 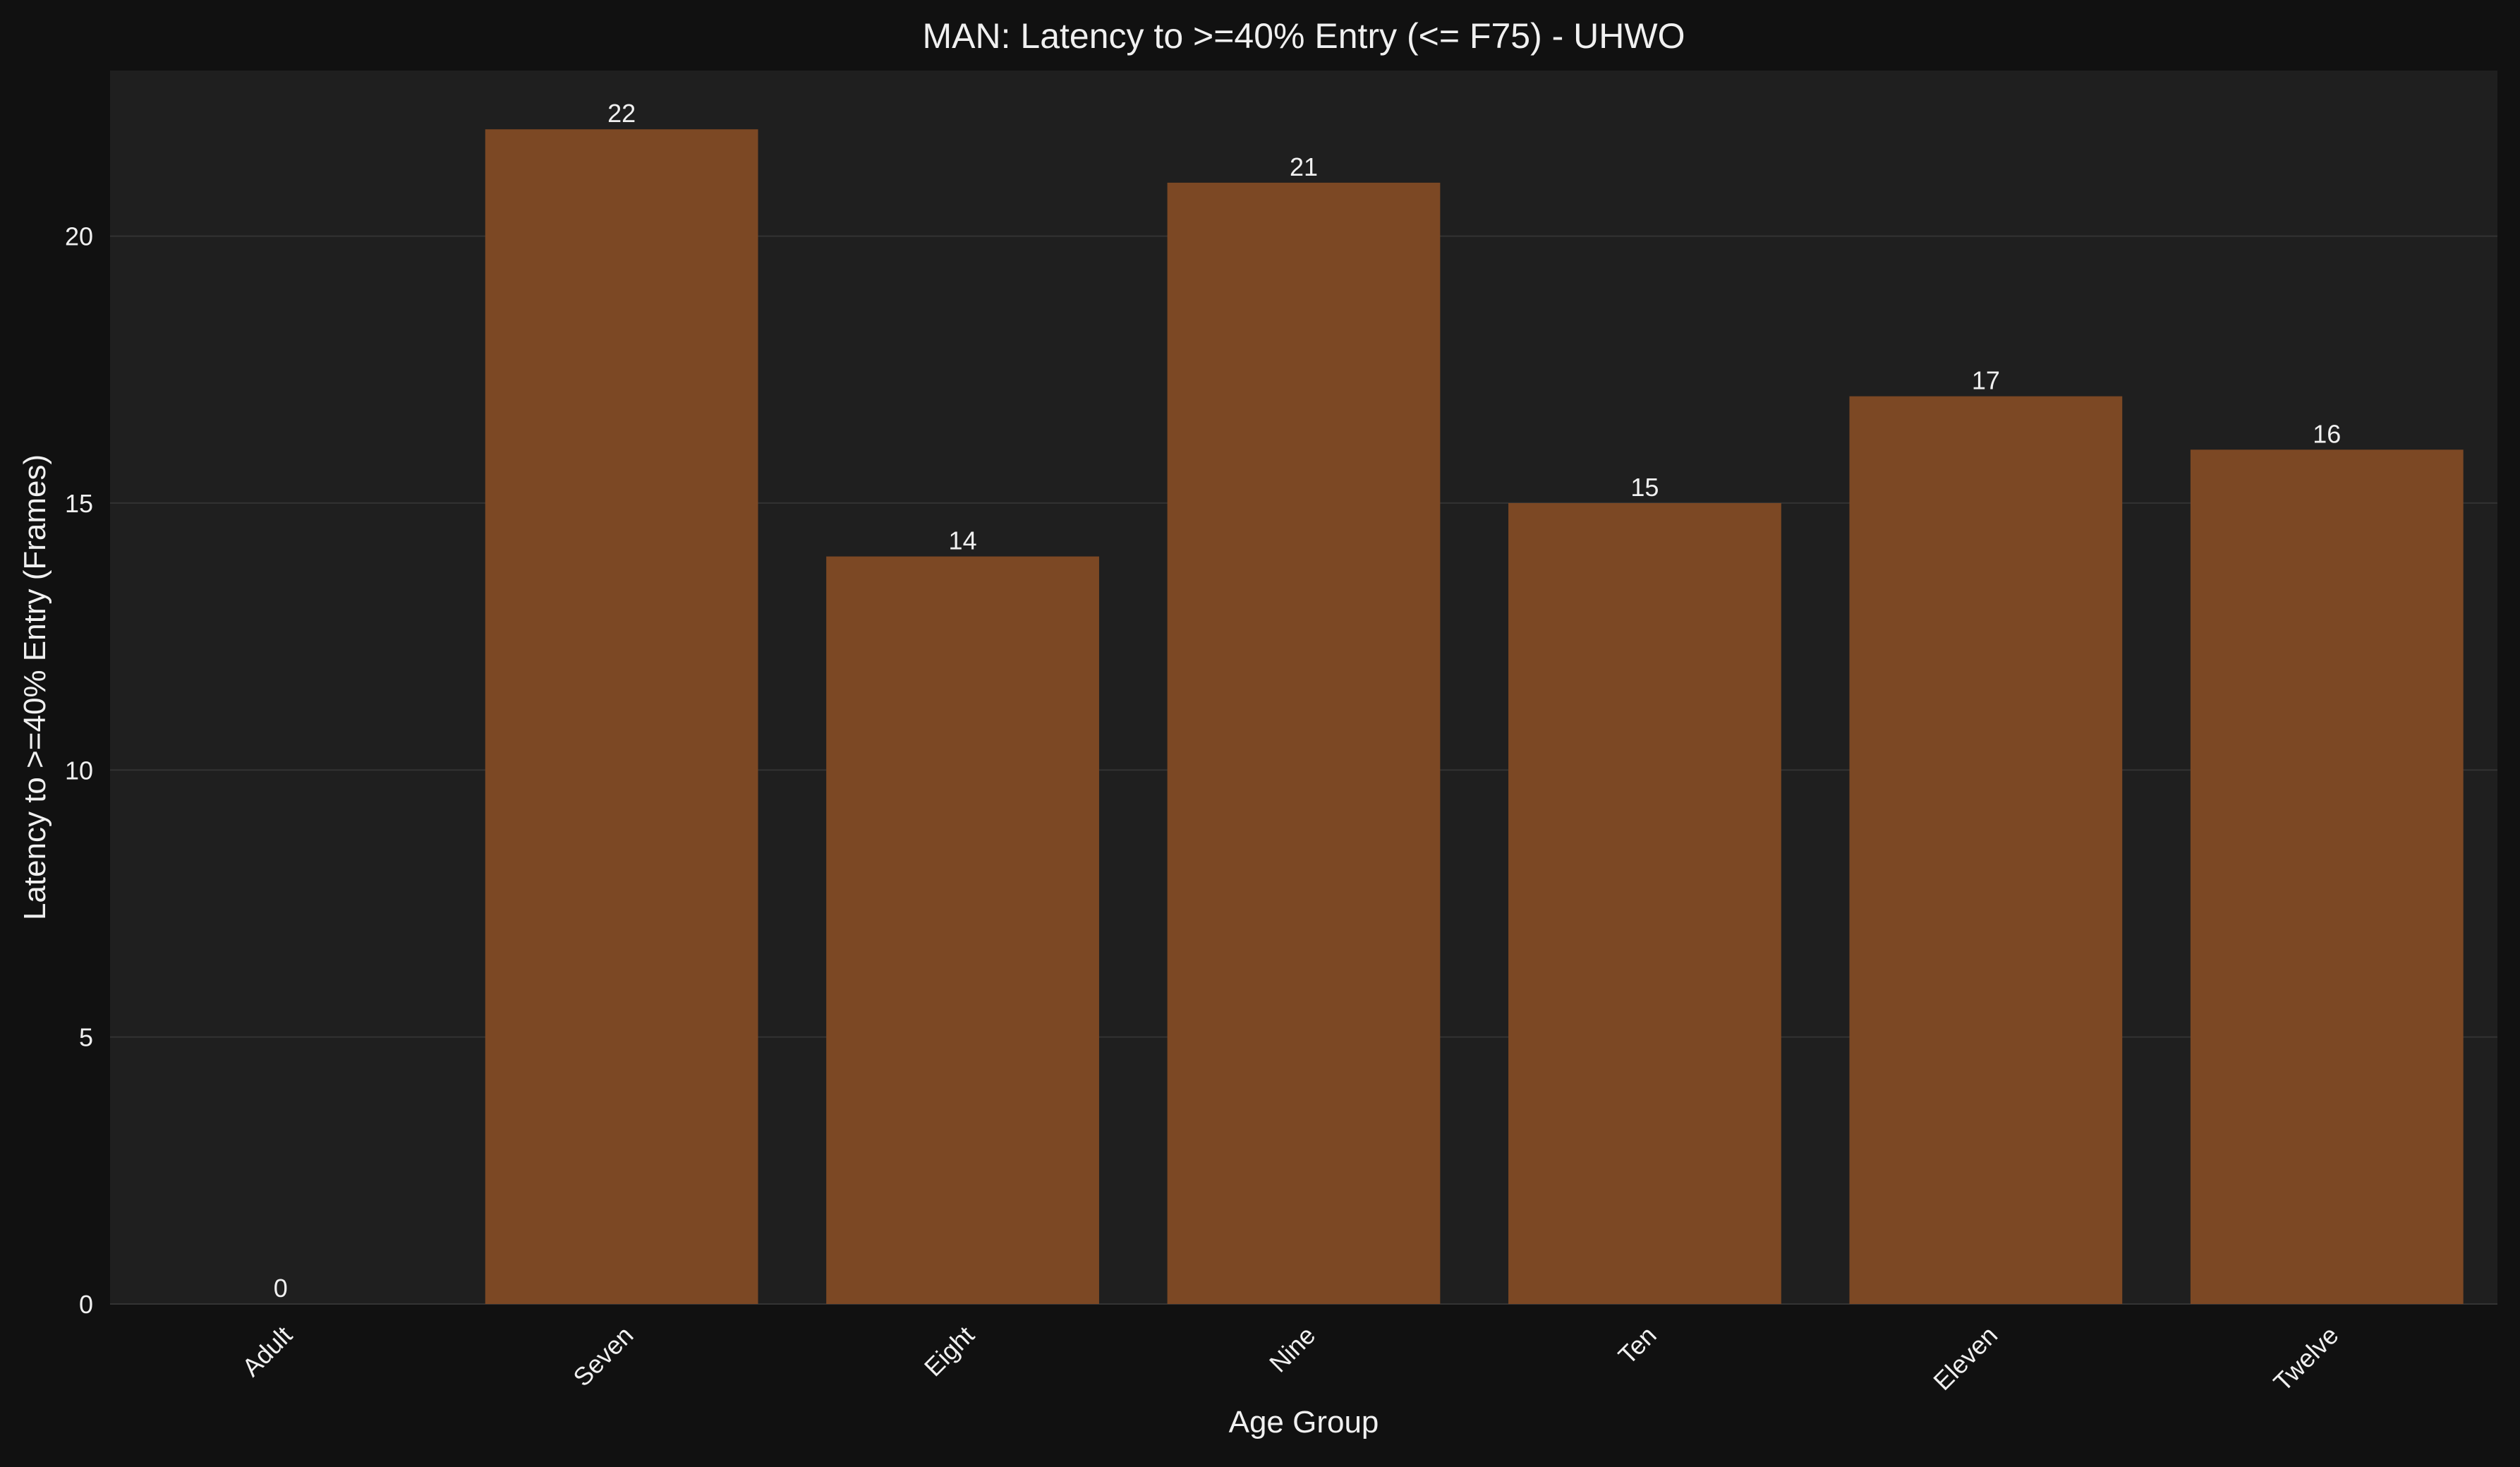 I want to click on data-label: 15, so click(x=1645, y=487).